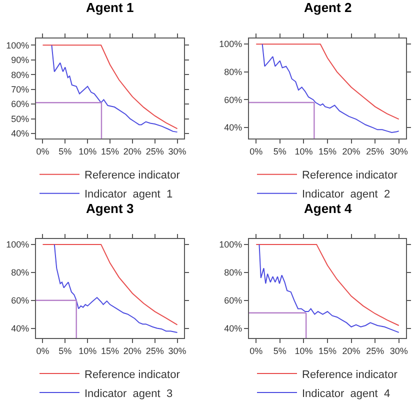 This screenshot has width=415, height=407. Describe the element at coordinates (110, 208) in the screenshot. I see `chart-title: Agent 3` at that location.